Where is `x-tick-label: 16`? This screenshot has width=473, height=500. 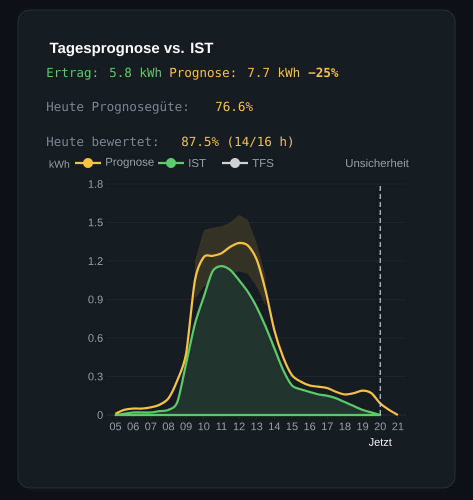 x-tick-label: 16 is located at coordinates (310, 426).